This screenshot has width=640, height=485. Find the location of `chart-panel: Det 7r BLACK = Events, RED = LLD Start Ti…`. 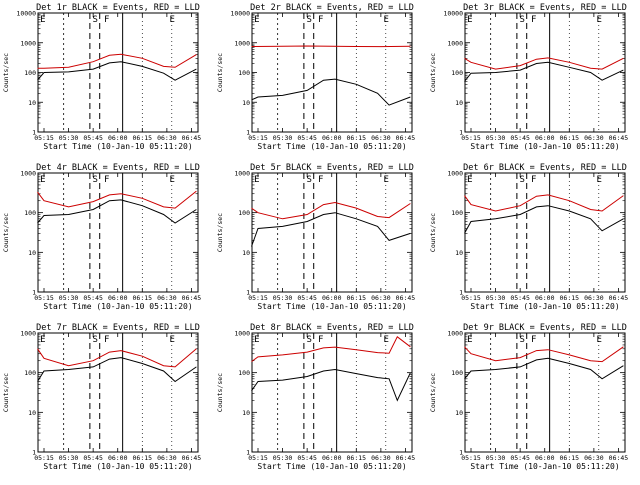

chart-panel: Det 7r BLACK = Events, RED = LLD Start Ti… is located at coordinates (101, 397).